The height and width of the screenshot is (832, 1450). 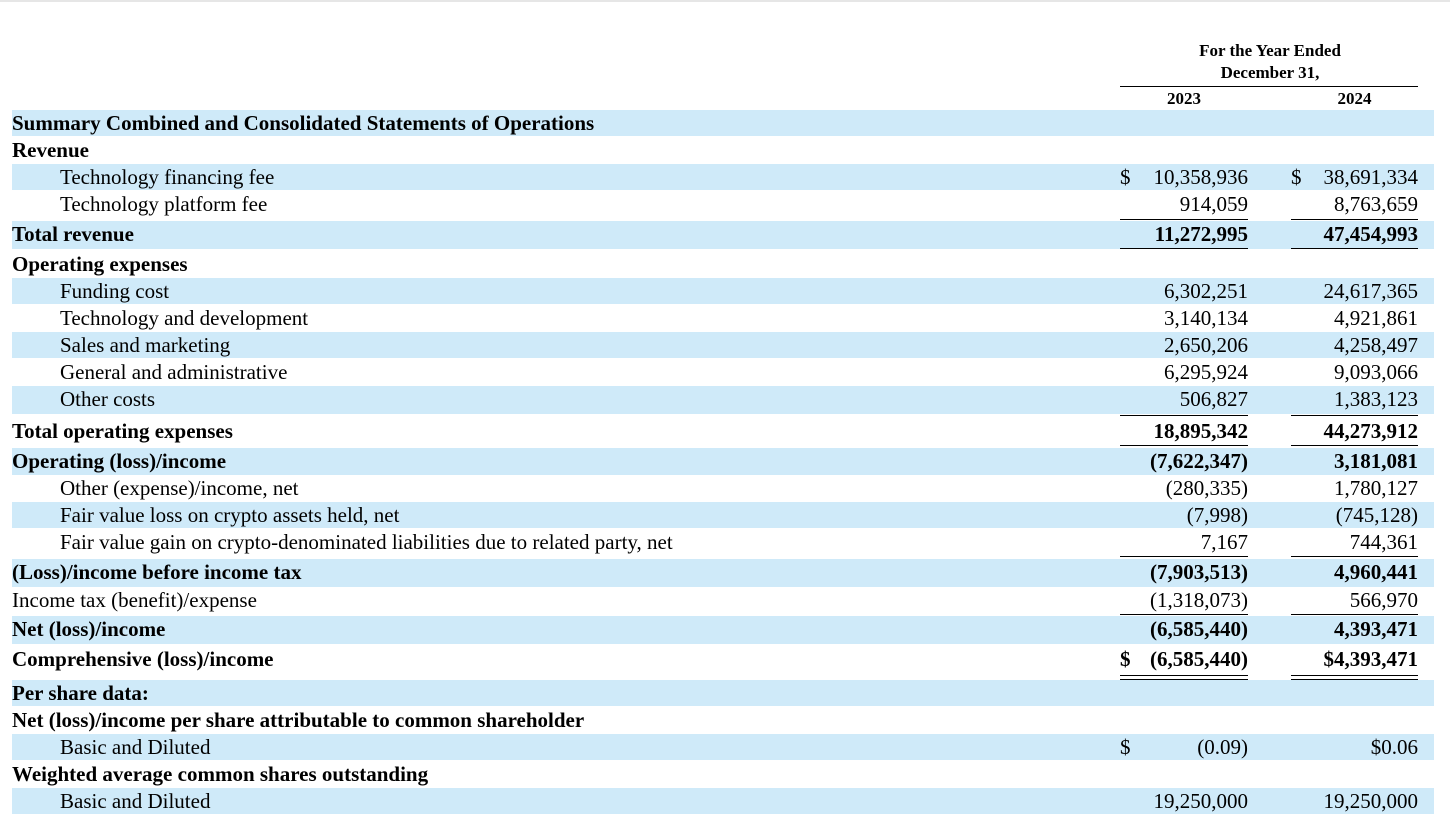 What do you see at coordinates (108, 399) in the screenshot?
I see `row-label: Other costs` at bounding box center [108, 399].